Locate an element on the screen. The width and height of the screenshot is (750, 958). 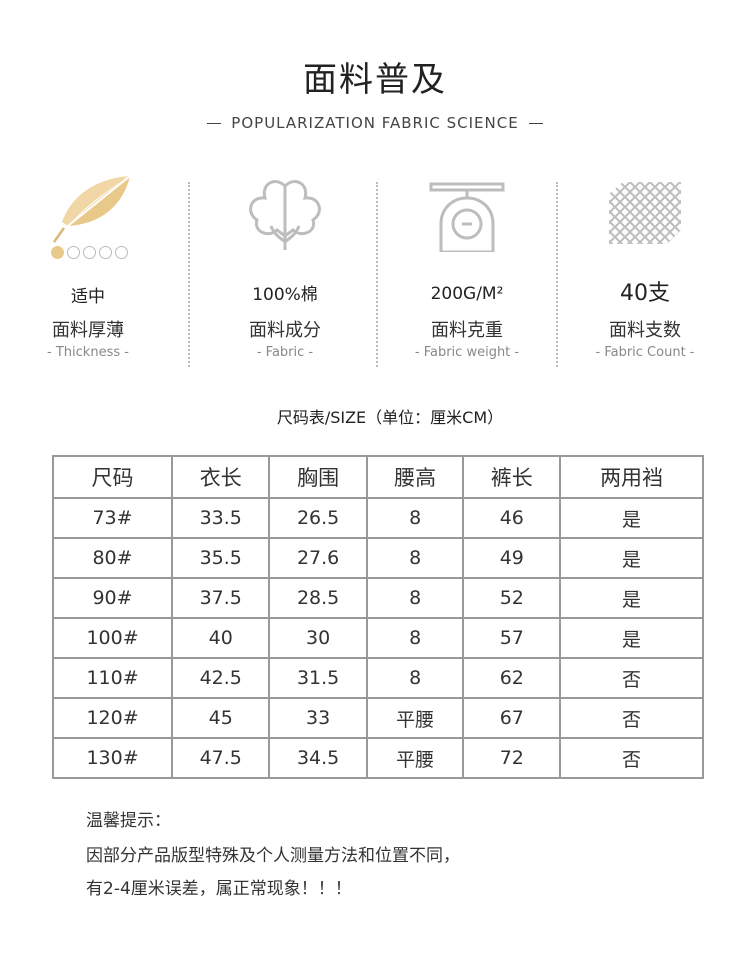
table-cell: 100# is located at coordinates (112, 638).